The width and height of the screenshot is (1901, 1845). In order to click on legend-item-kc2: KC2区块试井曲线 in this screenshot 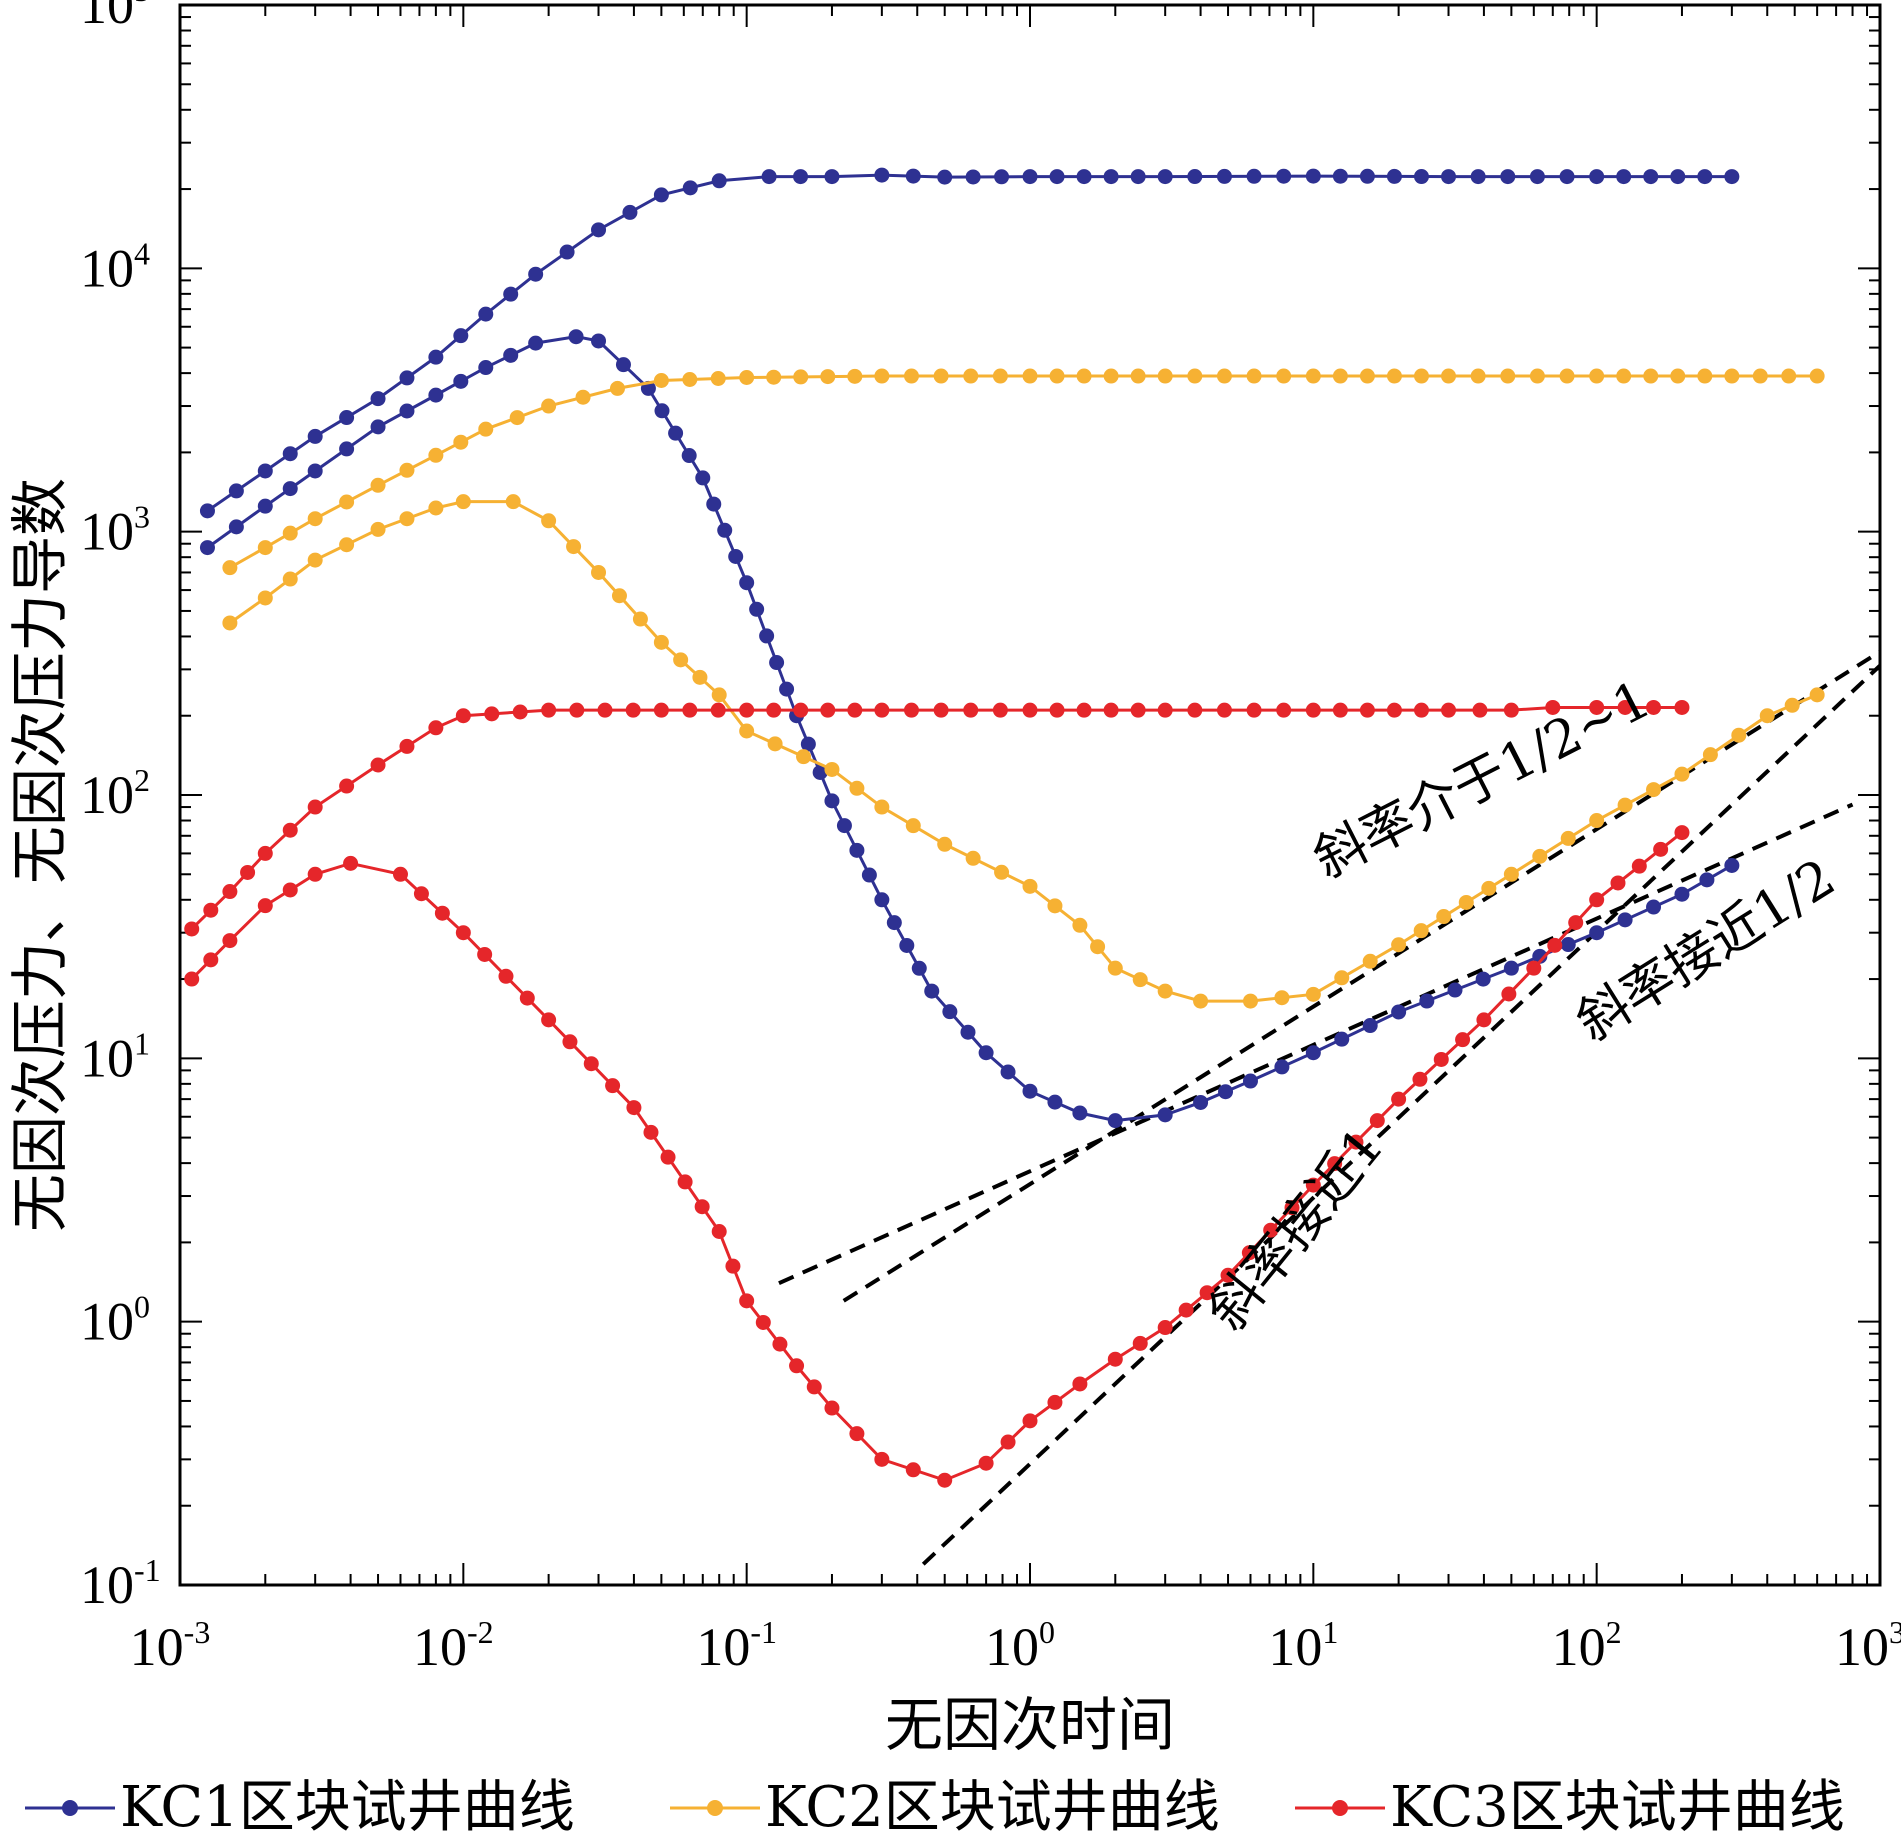, I will do `click(945, 1807)`.